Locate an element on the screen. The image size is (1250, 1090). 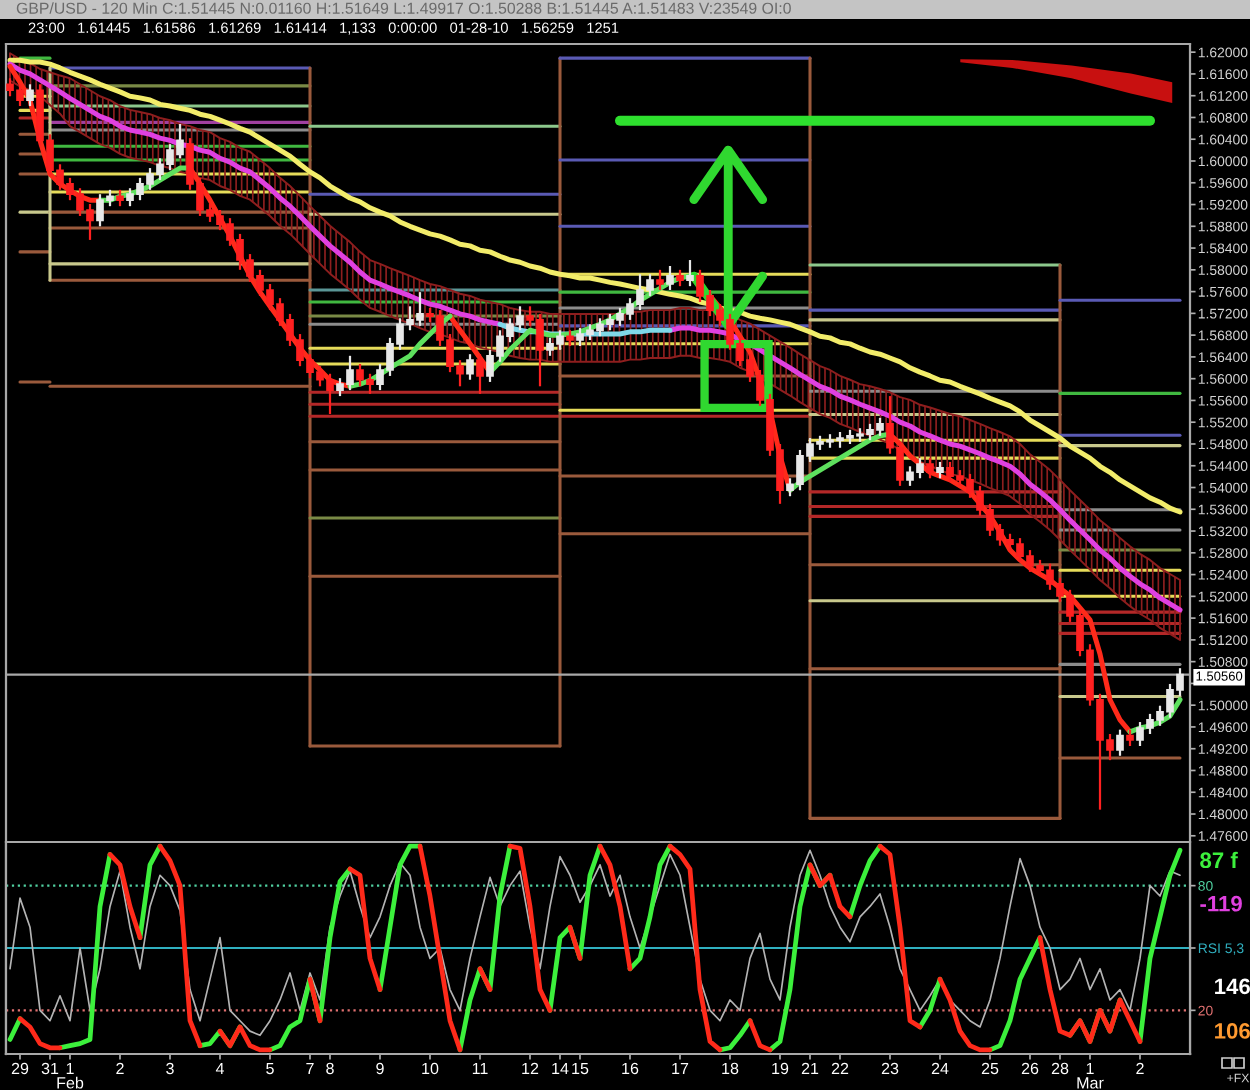
x-tick-label: 7 is located at coordinates (310, 1068).